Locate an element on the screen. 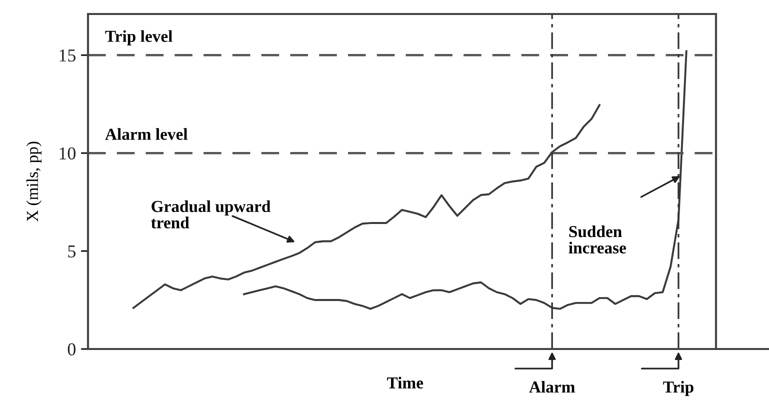 The image size is (769, 405). x-tick-label: Trip is located at coordinates (678, 388).